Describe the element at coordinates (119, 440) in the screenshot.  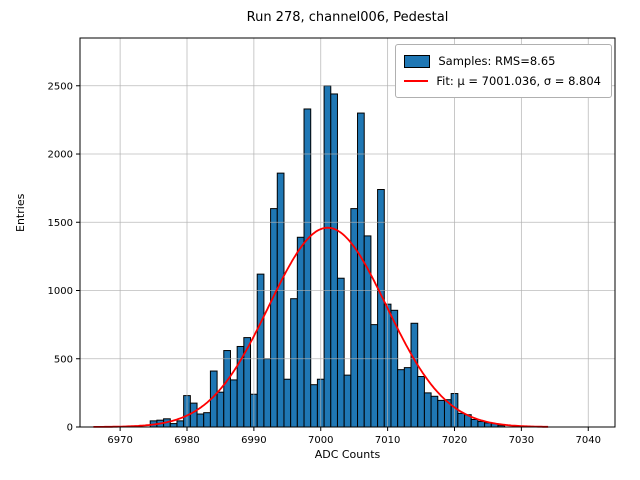
I see `svg-text: 6970` at that location.